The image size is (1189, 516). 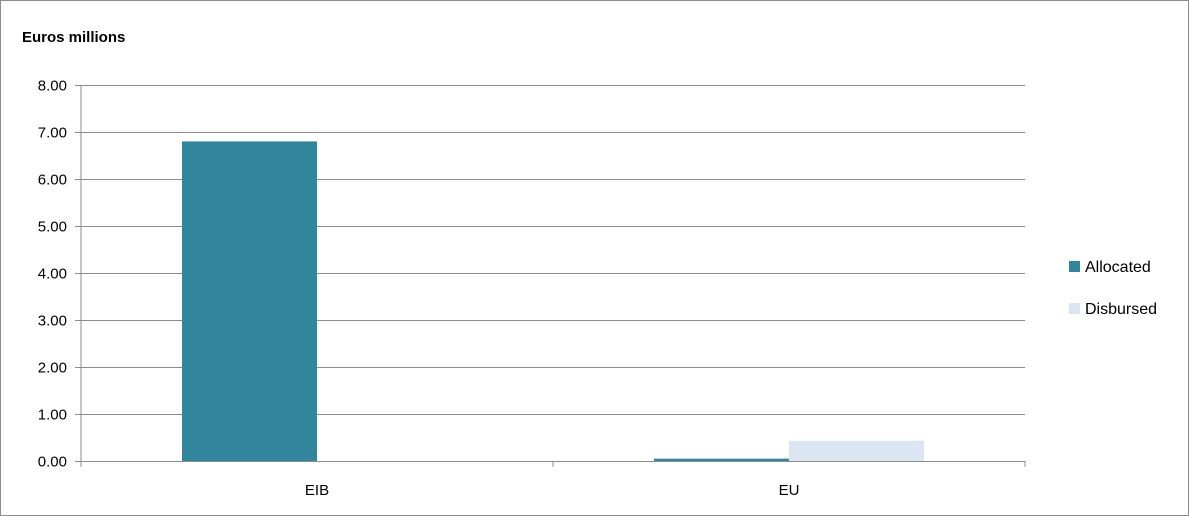 I want to click on legend: Allocated Disbursed, so click(x=1113, y=288).